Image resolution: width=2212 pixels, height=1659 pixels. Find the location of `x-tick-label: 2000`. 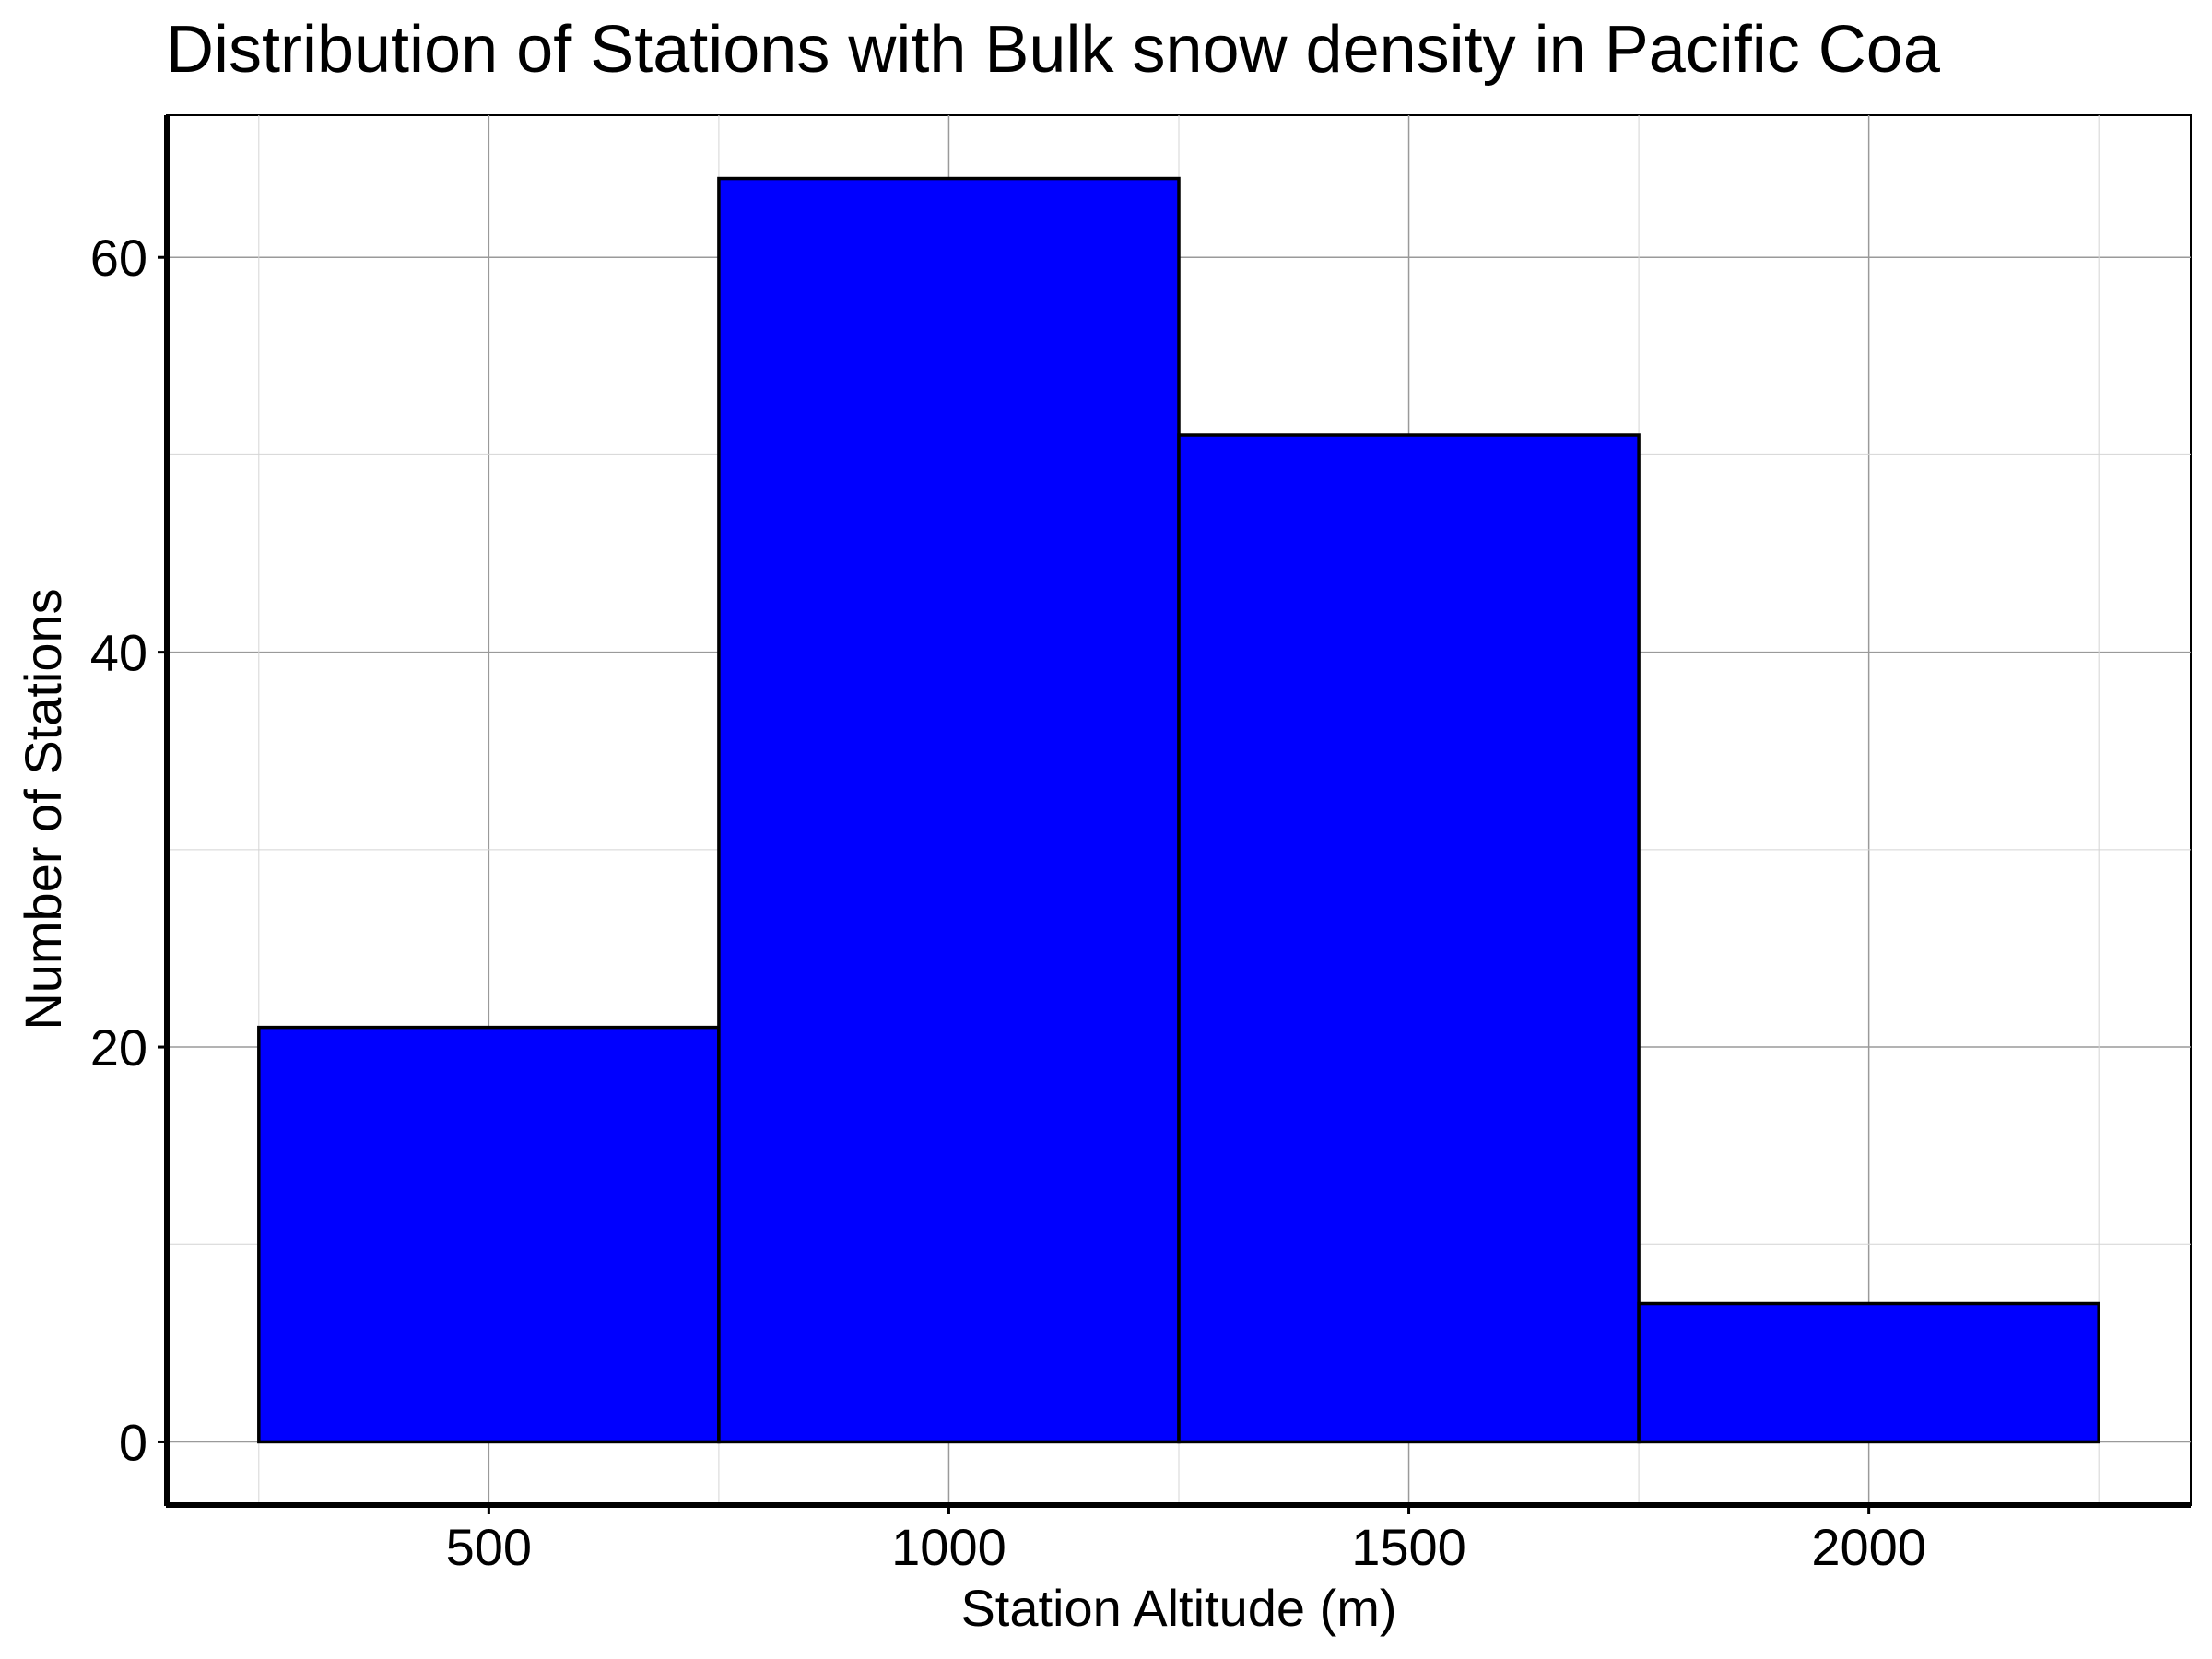

x-tick-label: 2000 is located at coordinates (1868, 1547).